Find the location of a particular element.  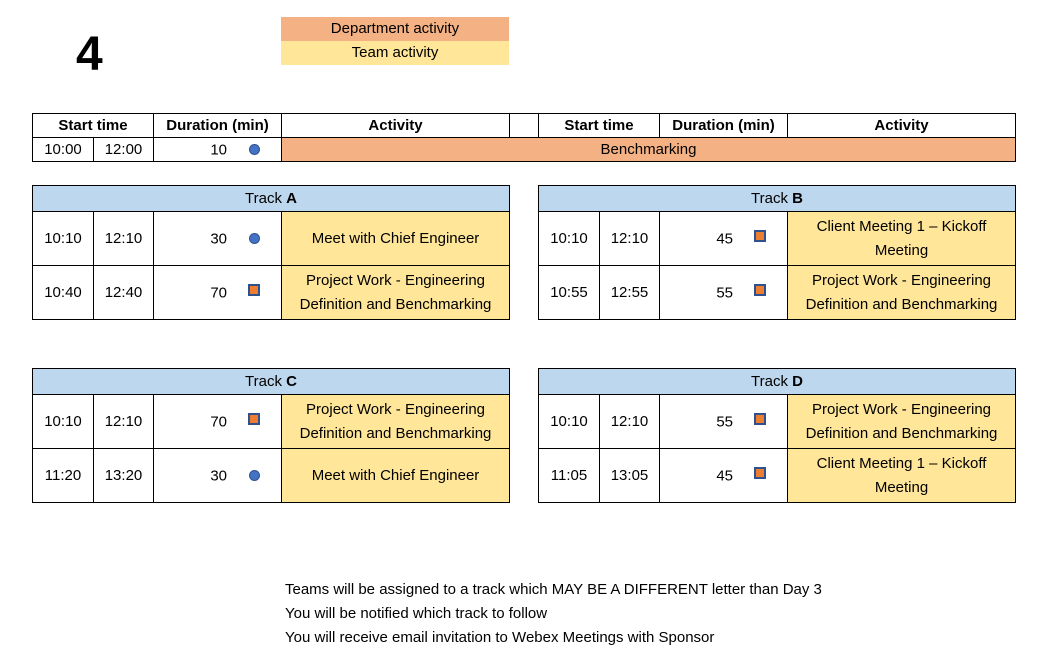

track-header: Track C is located at coordinates (271, 381).